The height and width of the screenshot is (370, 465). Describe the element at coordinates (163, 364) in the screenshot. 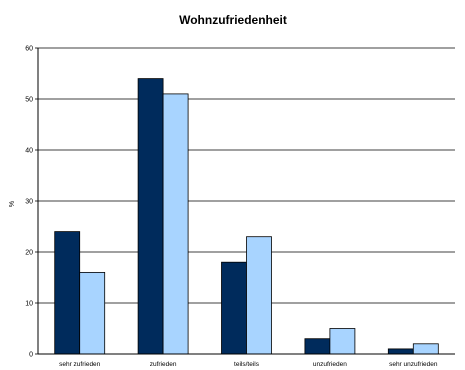

I see `x-tick-label: zufrieden` at that location.